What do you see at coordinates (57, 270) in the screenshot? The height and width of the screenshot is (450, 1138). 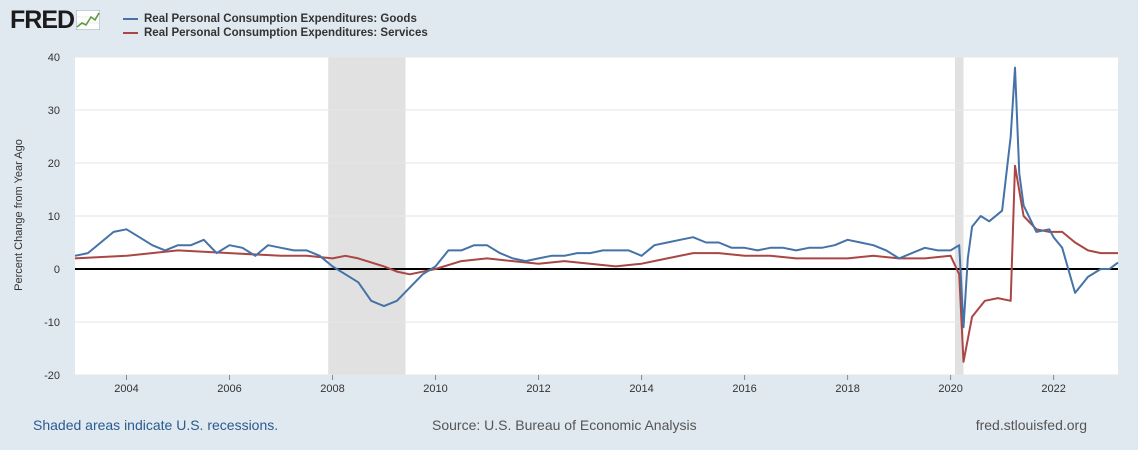 I see `y-tick-label: 0` at bounding box center [57, 270].